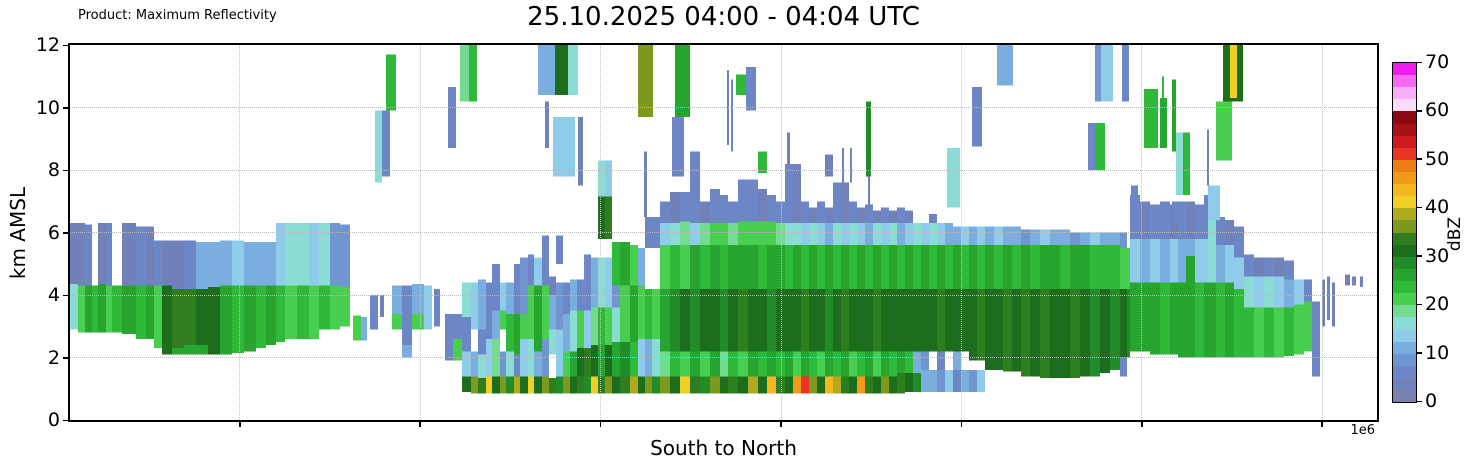 This screenshot has height=470, width=1482. I want to click on colorbar-tick-label: 40, so click(1437, 207).